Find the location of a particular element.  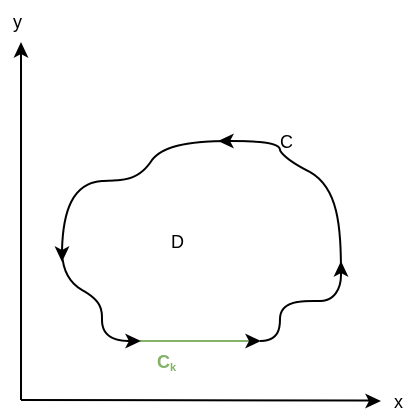

arrowhead-bottom-right is located at coordinates (253, 341).